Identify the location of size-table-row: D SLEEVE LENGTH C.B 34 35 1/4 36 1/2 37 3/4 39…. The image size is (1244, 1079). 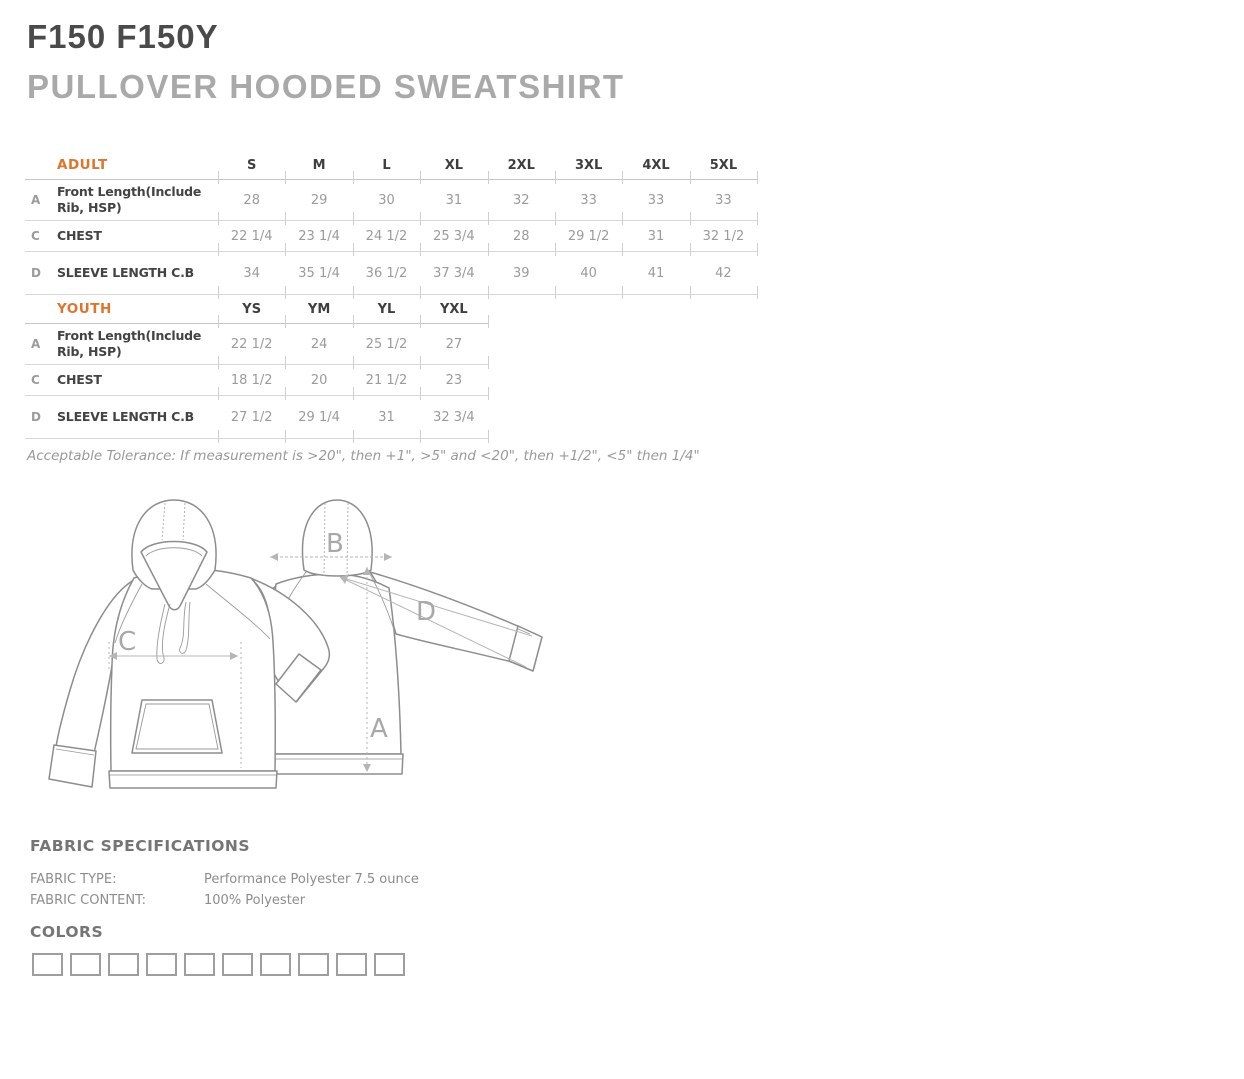
(392, 275).